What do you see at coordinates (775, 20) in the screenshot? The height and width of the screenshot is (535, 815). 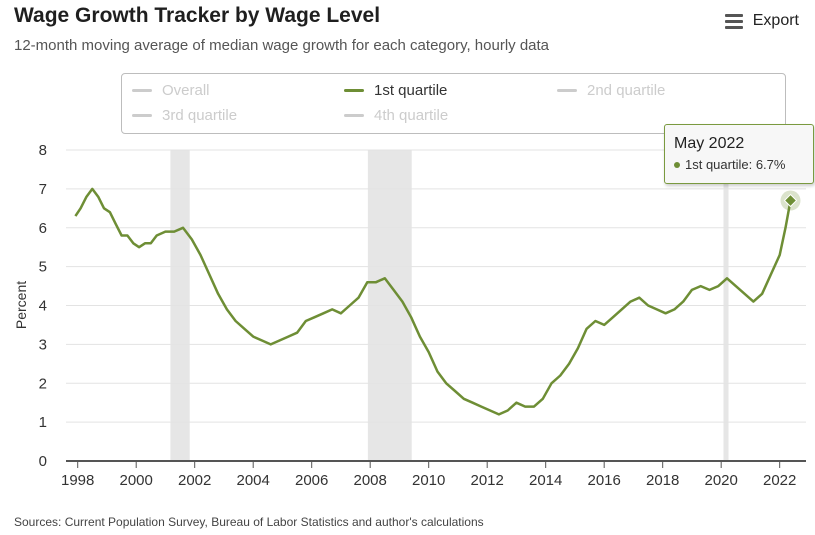 I see `export-label: Export` at bounding box center [775, 20].